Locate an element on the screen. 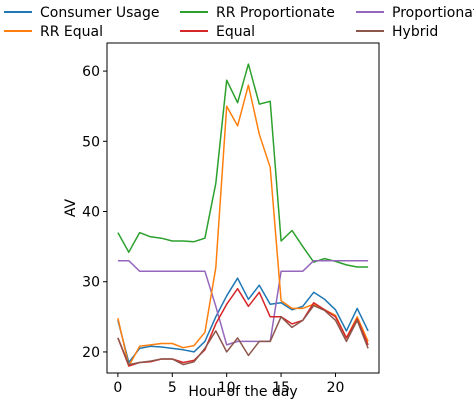 This screenshot has width=474, height=405. x-tick-label: 0 is located at coordinates (117, 388).